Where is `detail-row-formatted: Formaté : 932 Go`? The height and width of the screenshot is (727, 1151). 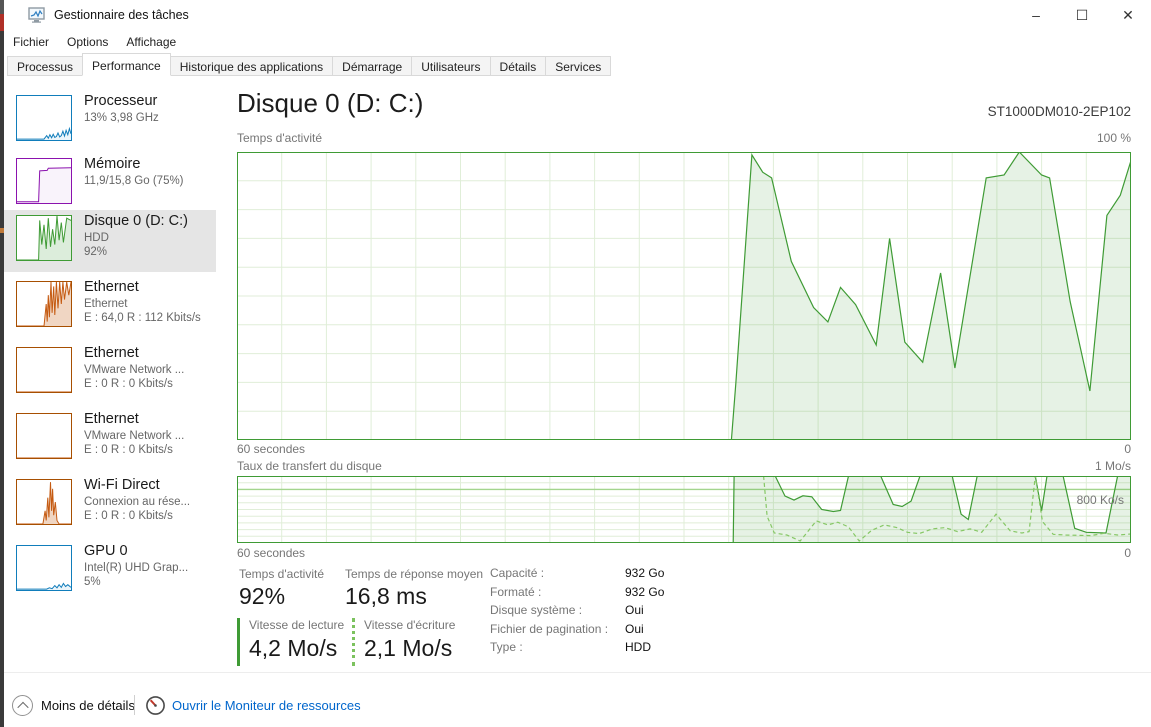
detail-row-formatted: Formaté : 932 Go is located at coordinates (577, 591).